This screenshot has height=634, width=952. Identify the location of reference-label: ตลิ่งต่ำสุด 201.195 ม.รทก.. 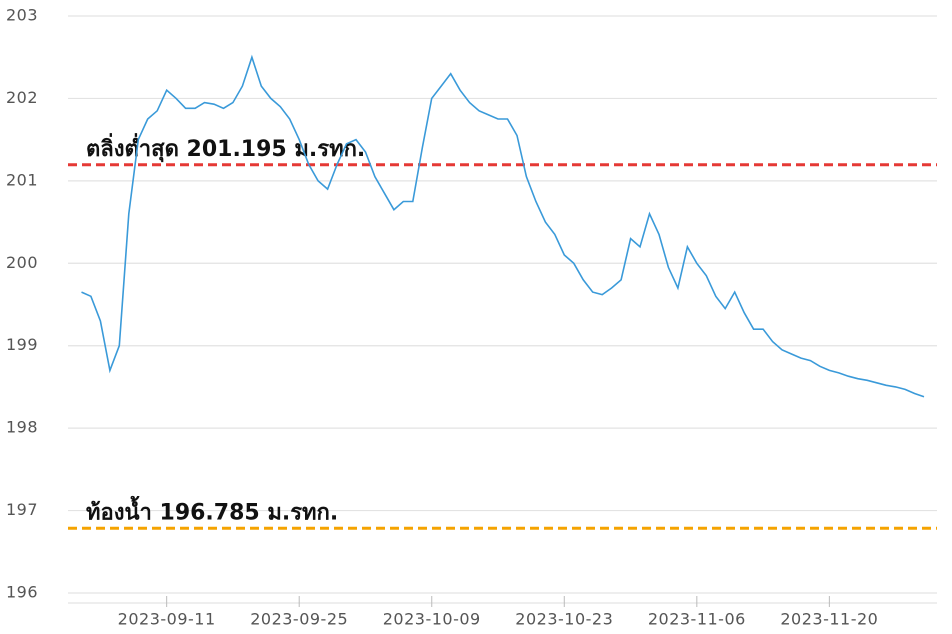
(225, 147).